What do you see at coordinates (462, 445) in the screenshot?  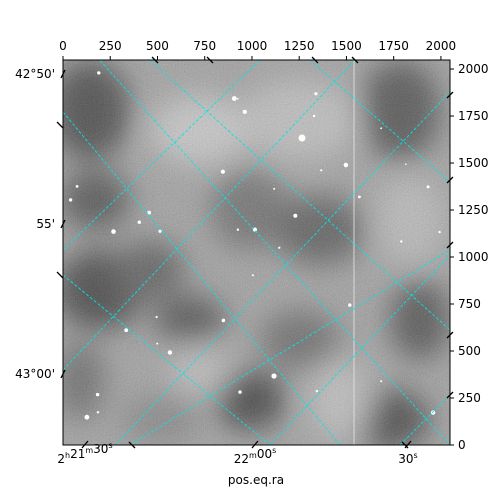 I see `y-pixel-tick-label: 0` at bounding box center [462, 445].